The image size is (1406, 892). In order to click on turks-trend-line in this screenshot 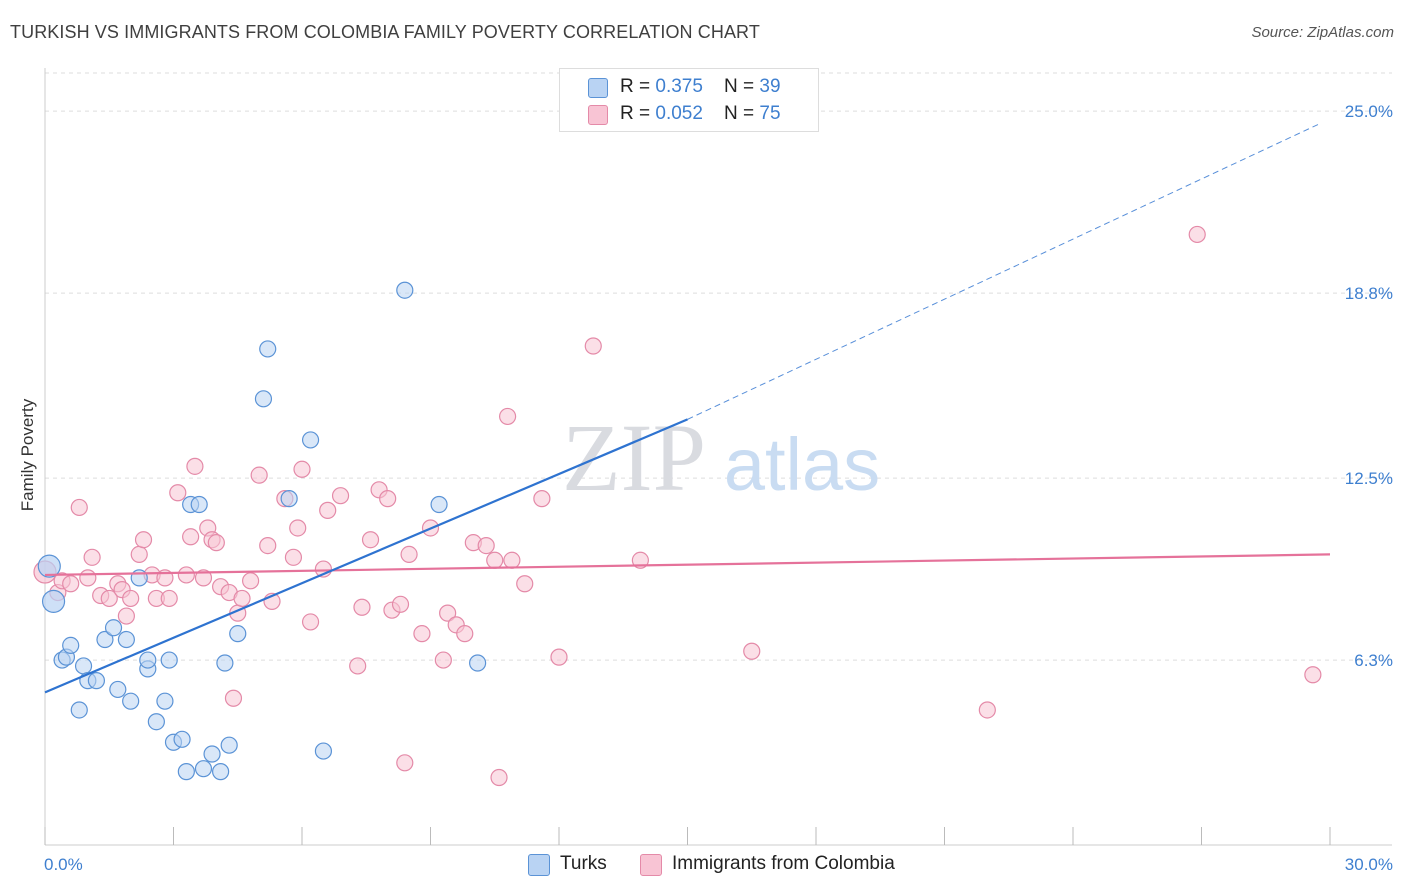, I will do `click(366, 556)`.